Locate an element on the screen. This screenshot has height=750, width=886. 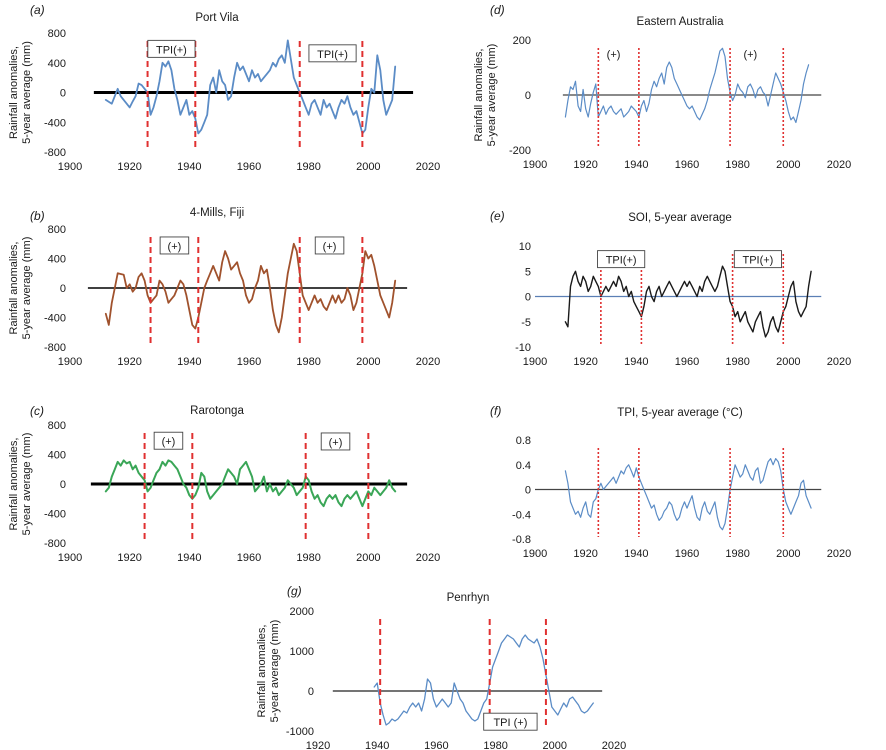
annotation: TPI (+) is located at coordinates (510, 721).